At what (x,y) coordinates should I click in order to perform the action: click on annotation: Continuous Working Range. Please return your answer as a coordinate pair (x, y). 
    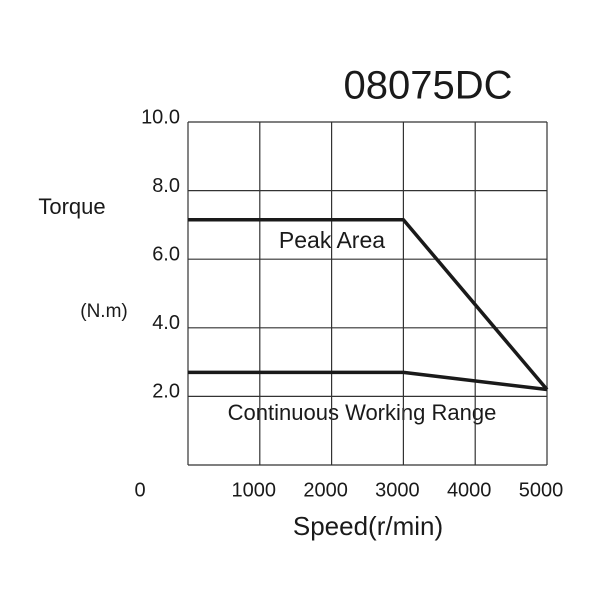
    Looking at the image, I should click on (362, 412).